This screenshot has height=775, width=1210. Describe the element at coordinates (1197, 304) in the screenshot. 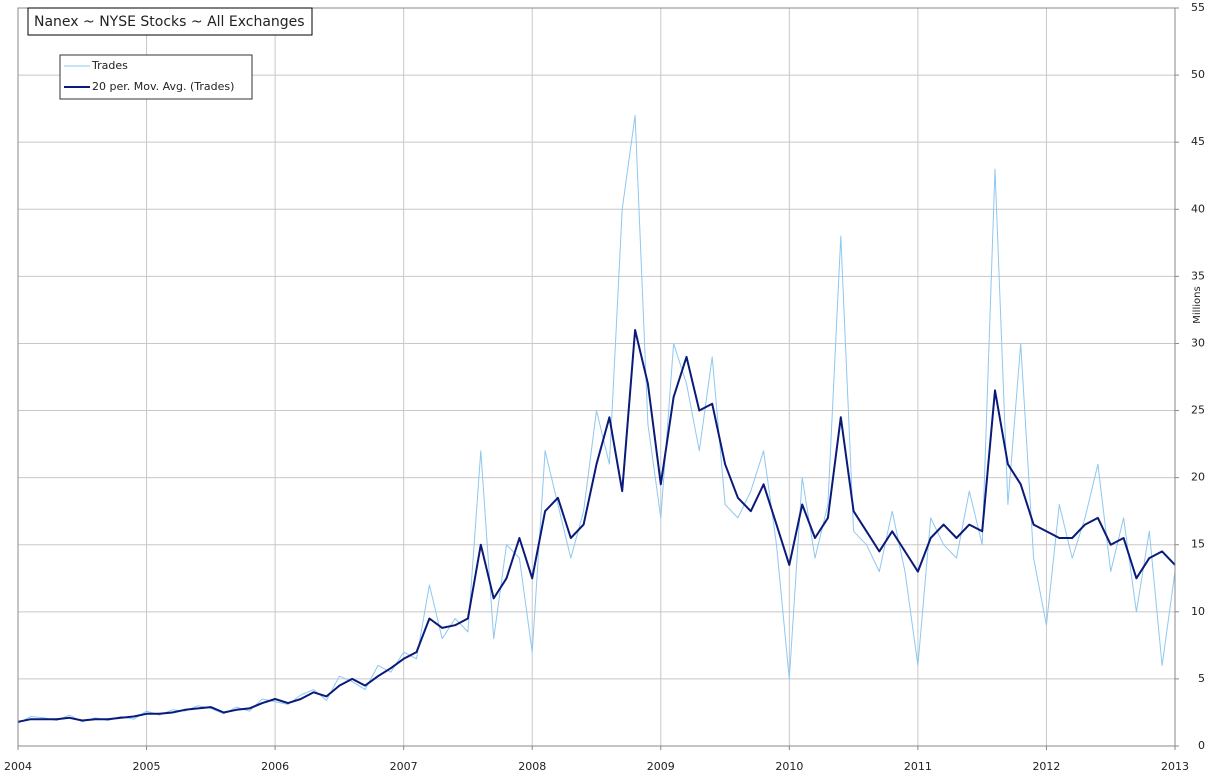

I see `y-axis-label: Millions` at that location.